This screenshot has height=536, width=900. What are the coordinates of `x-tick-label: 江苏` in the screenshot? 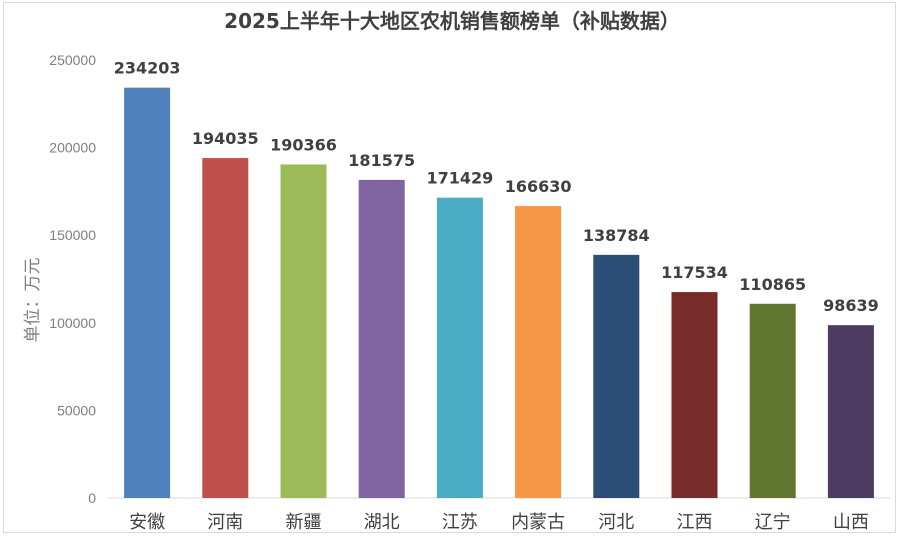 It's located at (460, 522).